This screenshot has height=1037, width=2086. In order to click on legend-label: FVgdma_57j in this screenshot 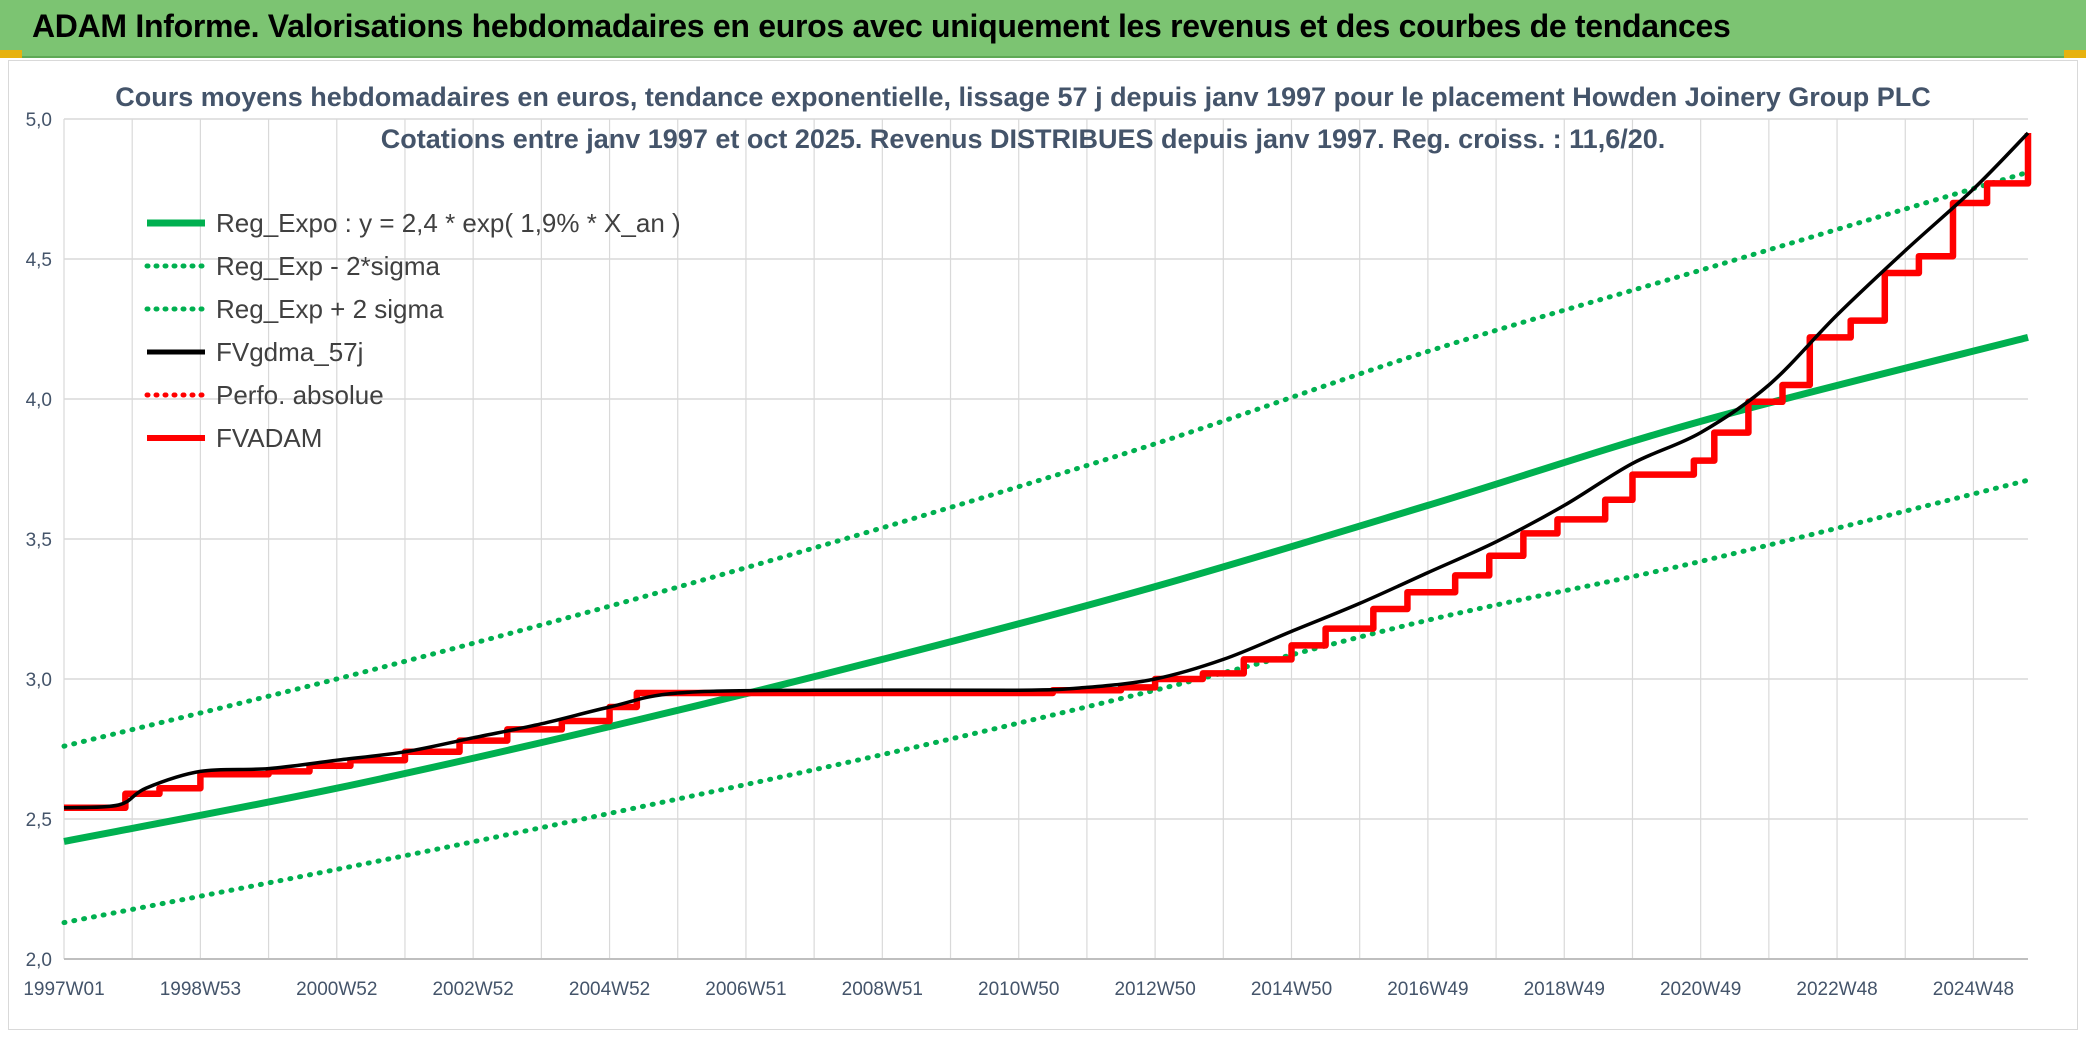, I will do `click(289, 352)`.